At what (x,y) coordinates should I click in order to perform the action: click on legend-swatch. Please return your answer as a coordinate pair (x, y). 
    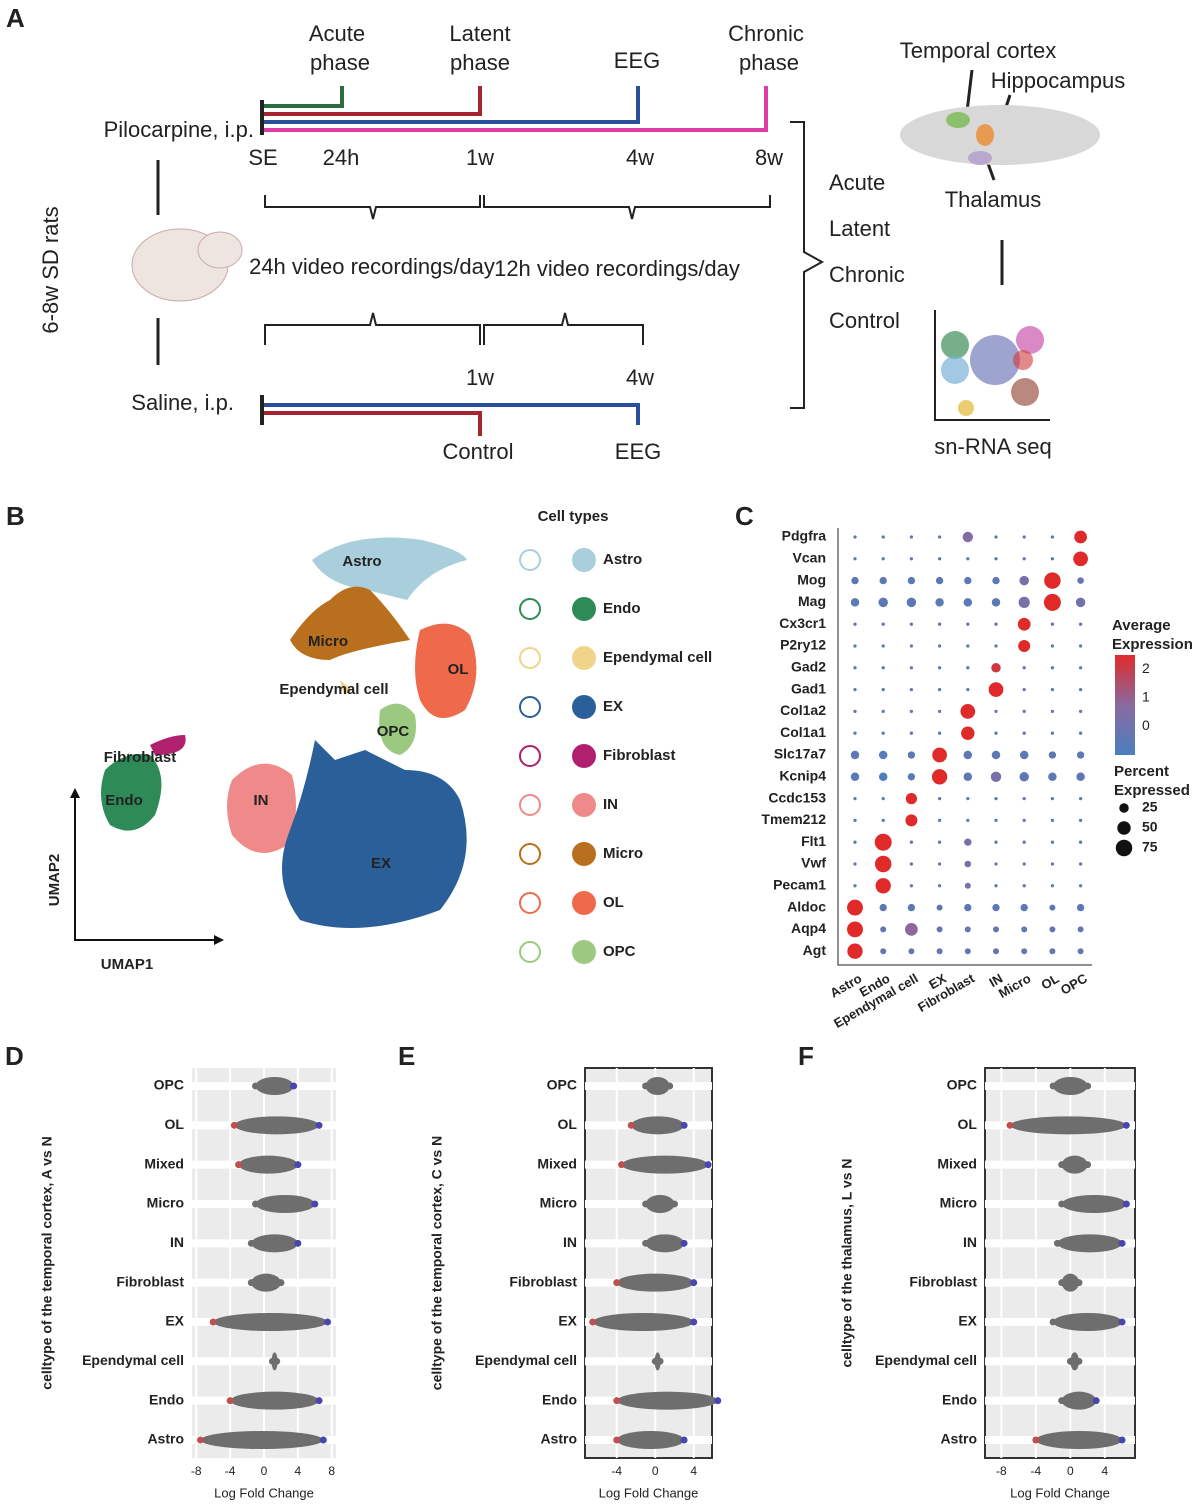
    Looking at the image, I should click on (584, 854).